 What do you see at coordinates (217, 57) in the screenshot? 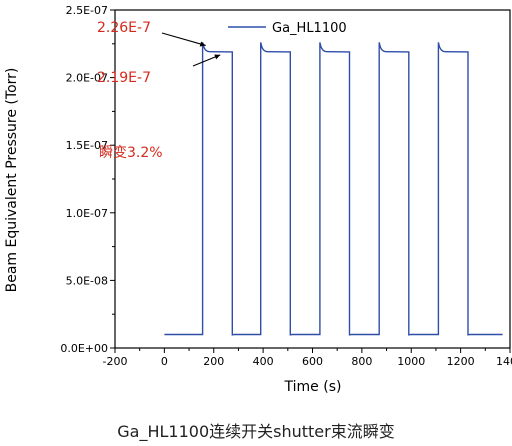
I see `arrow-to-steady-head` at bounding box center [217, 57].